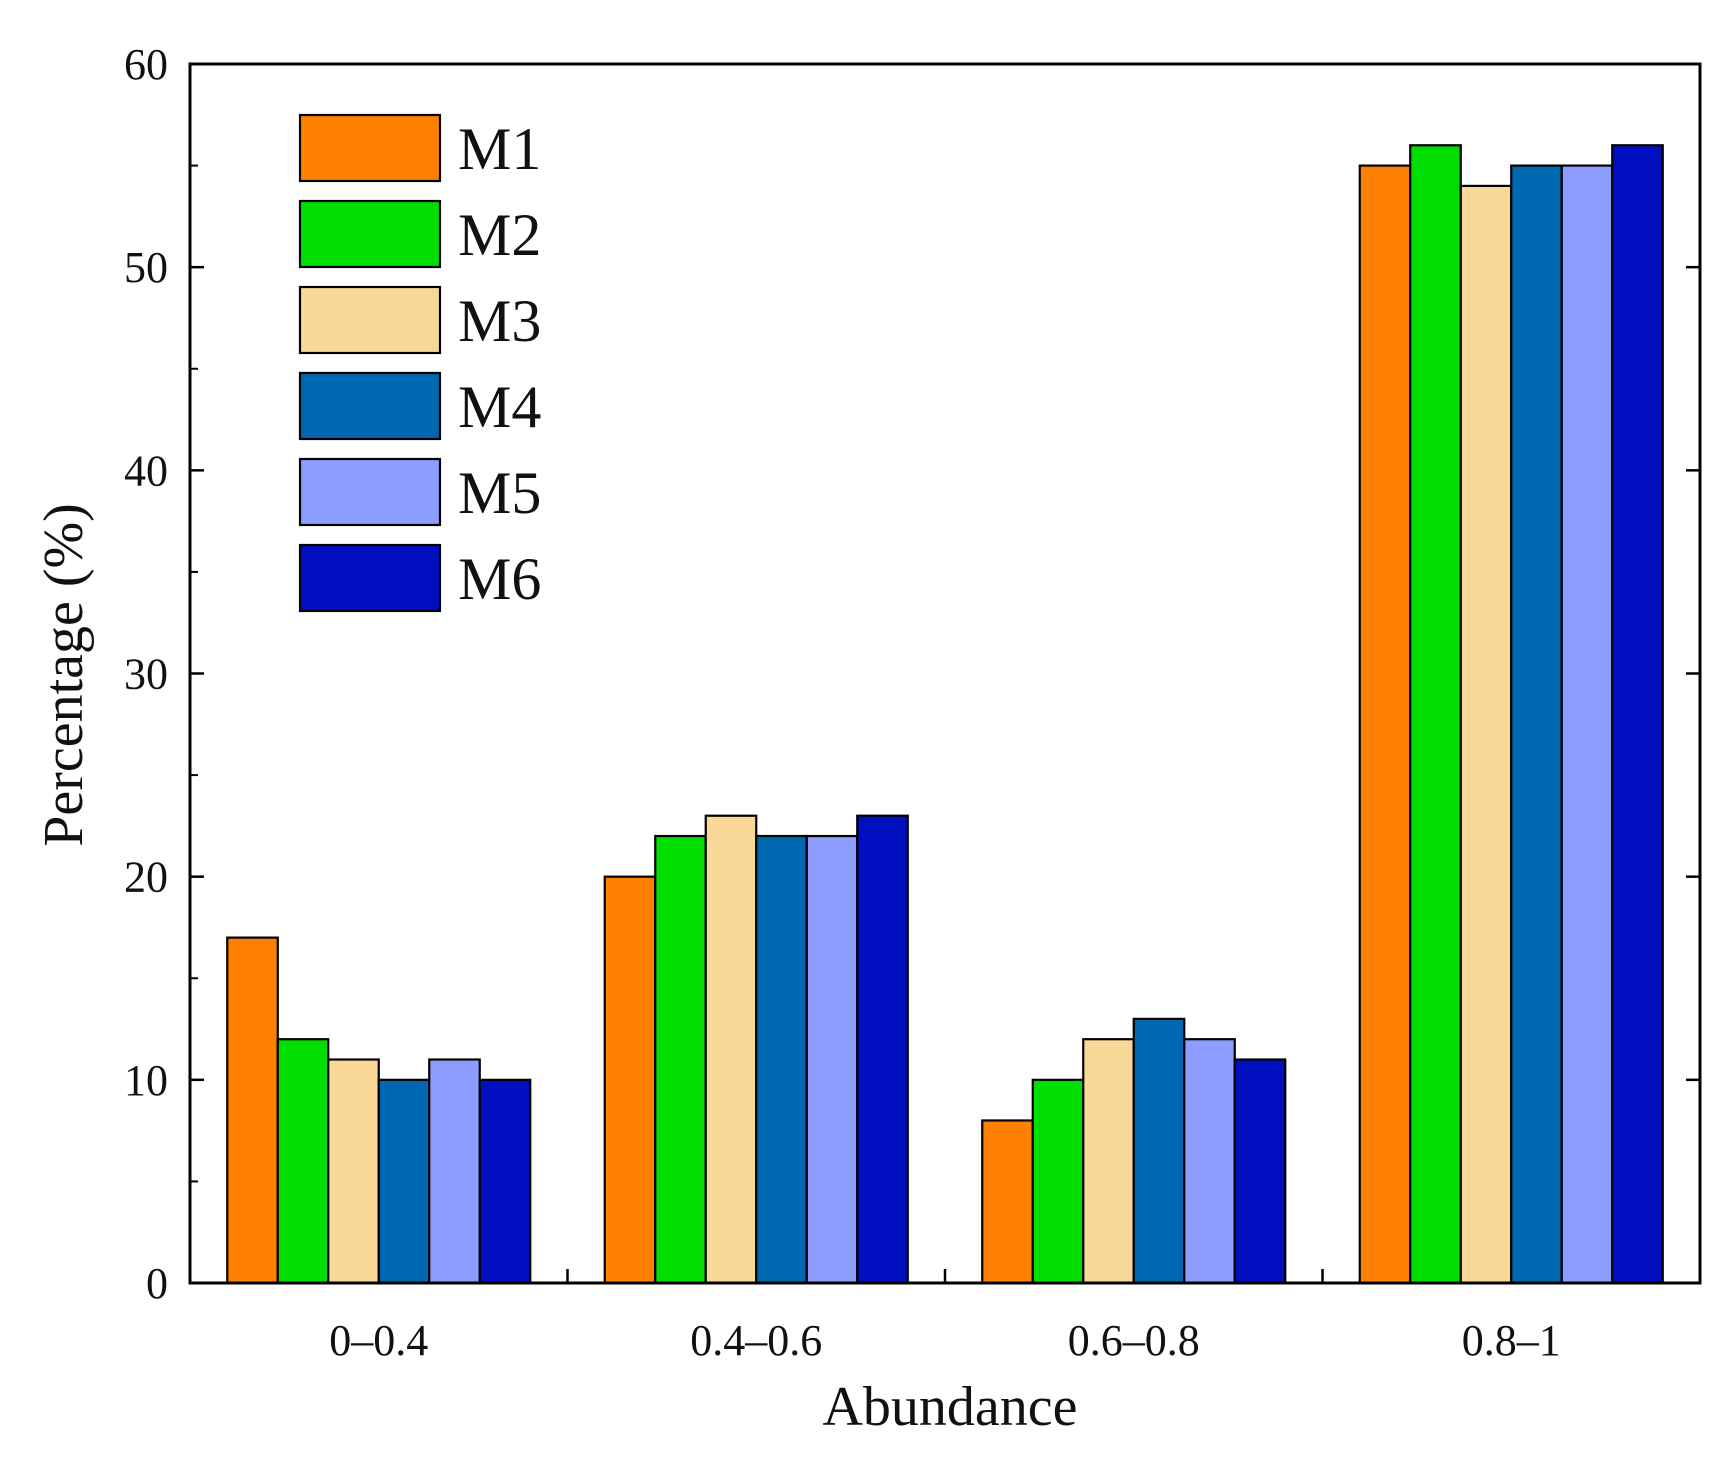 The image size is (1724, 1468). I want to click on legend-swatch-m1, so click(370, 148).